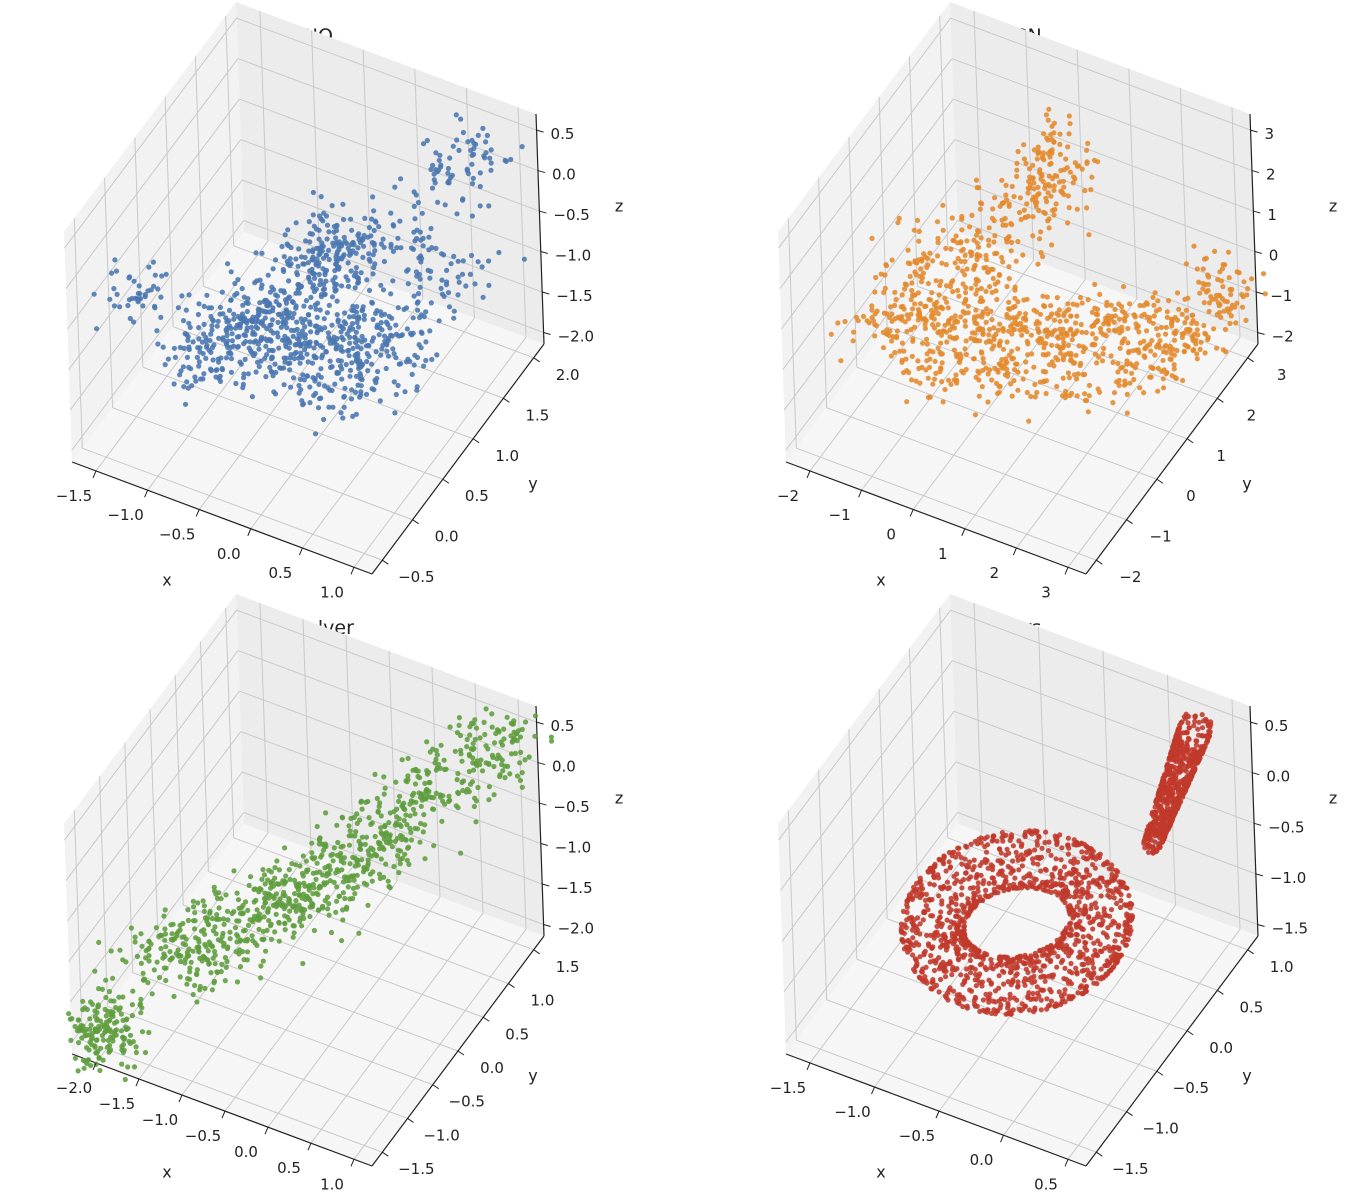 The width and height of the screenshot is (1368, 1203). Describe the element at coordinates (840, 515) in the screenshot. I see `x-tick-label: −1` at that location.